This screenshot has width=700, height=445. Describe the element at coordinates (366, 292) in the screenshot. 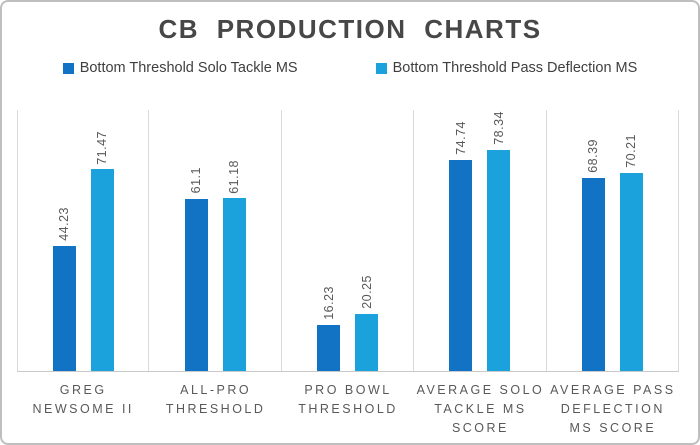

I see `bar-value-label: 20.25` at that location.